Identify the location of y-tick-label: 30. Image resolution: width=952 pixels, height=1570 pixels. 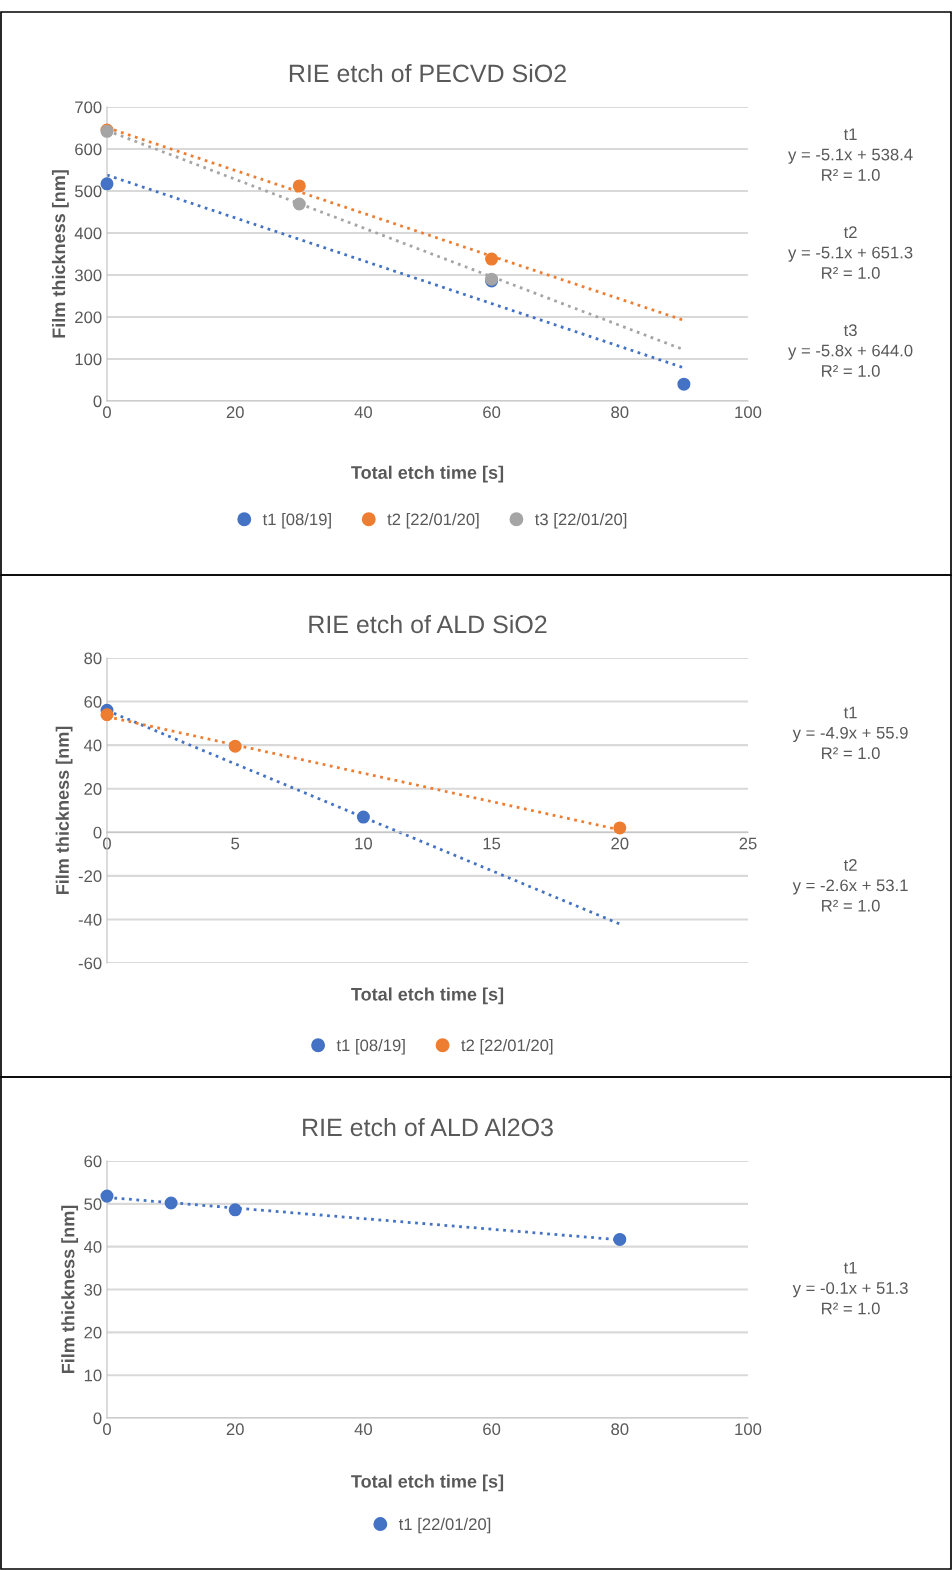
(93, 1289).